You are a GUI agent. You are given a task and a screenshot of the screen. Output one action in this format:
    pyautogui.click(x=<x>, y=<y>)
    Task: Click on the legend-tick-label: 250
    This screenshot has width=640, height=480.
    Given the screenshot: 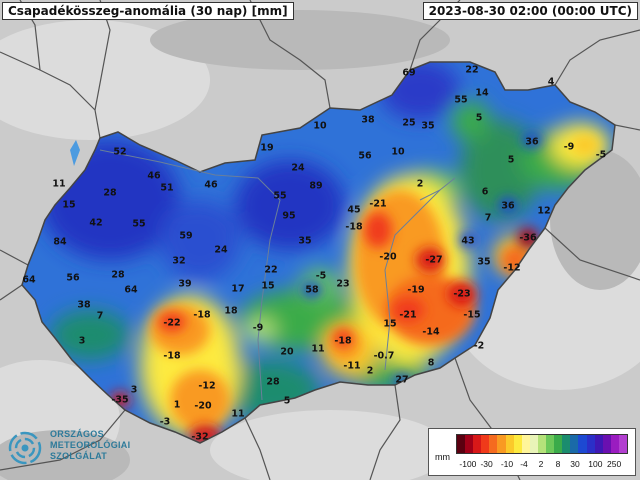 What is the action you would take?
    pyautogui.click(x=614, y=464)
    